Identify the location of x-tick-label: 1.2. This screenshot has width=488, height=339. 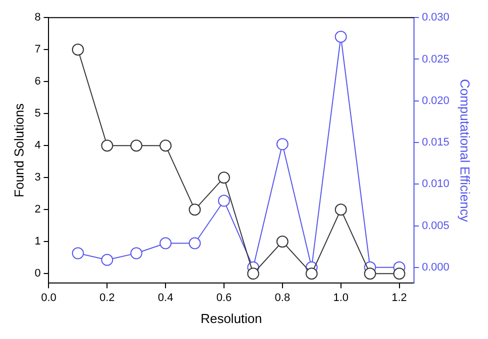
(399, 298).